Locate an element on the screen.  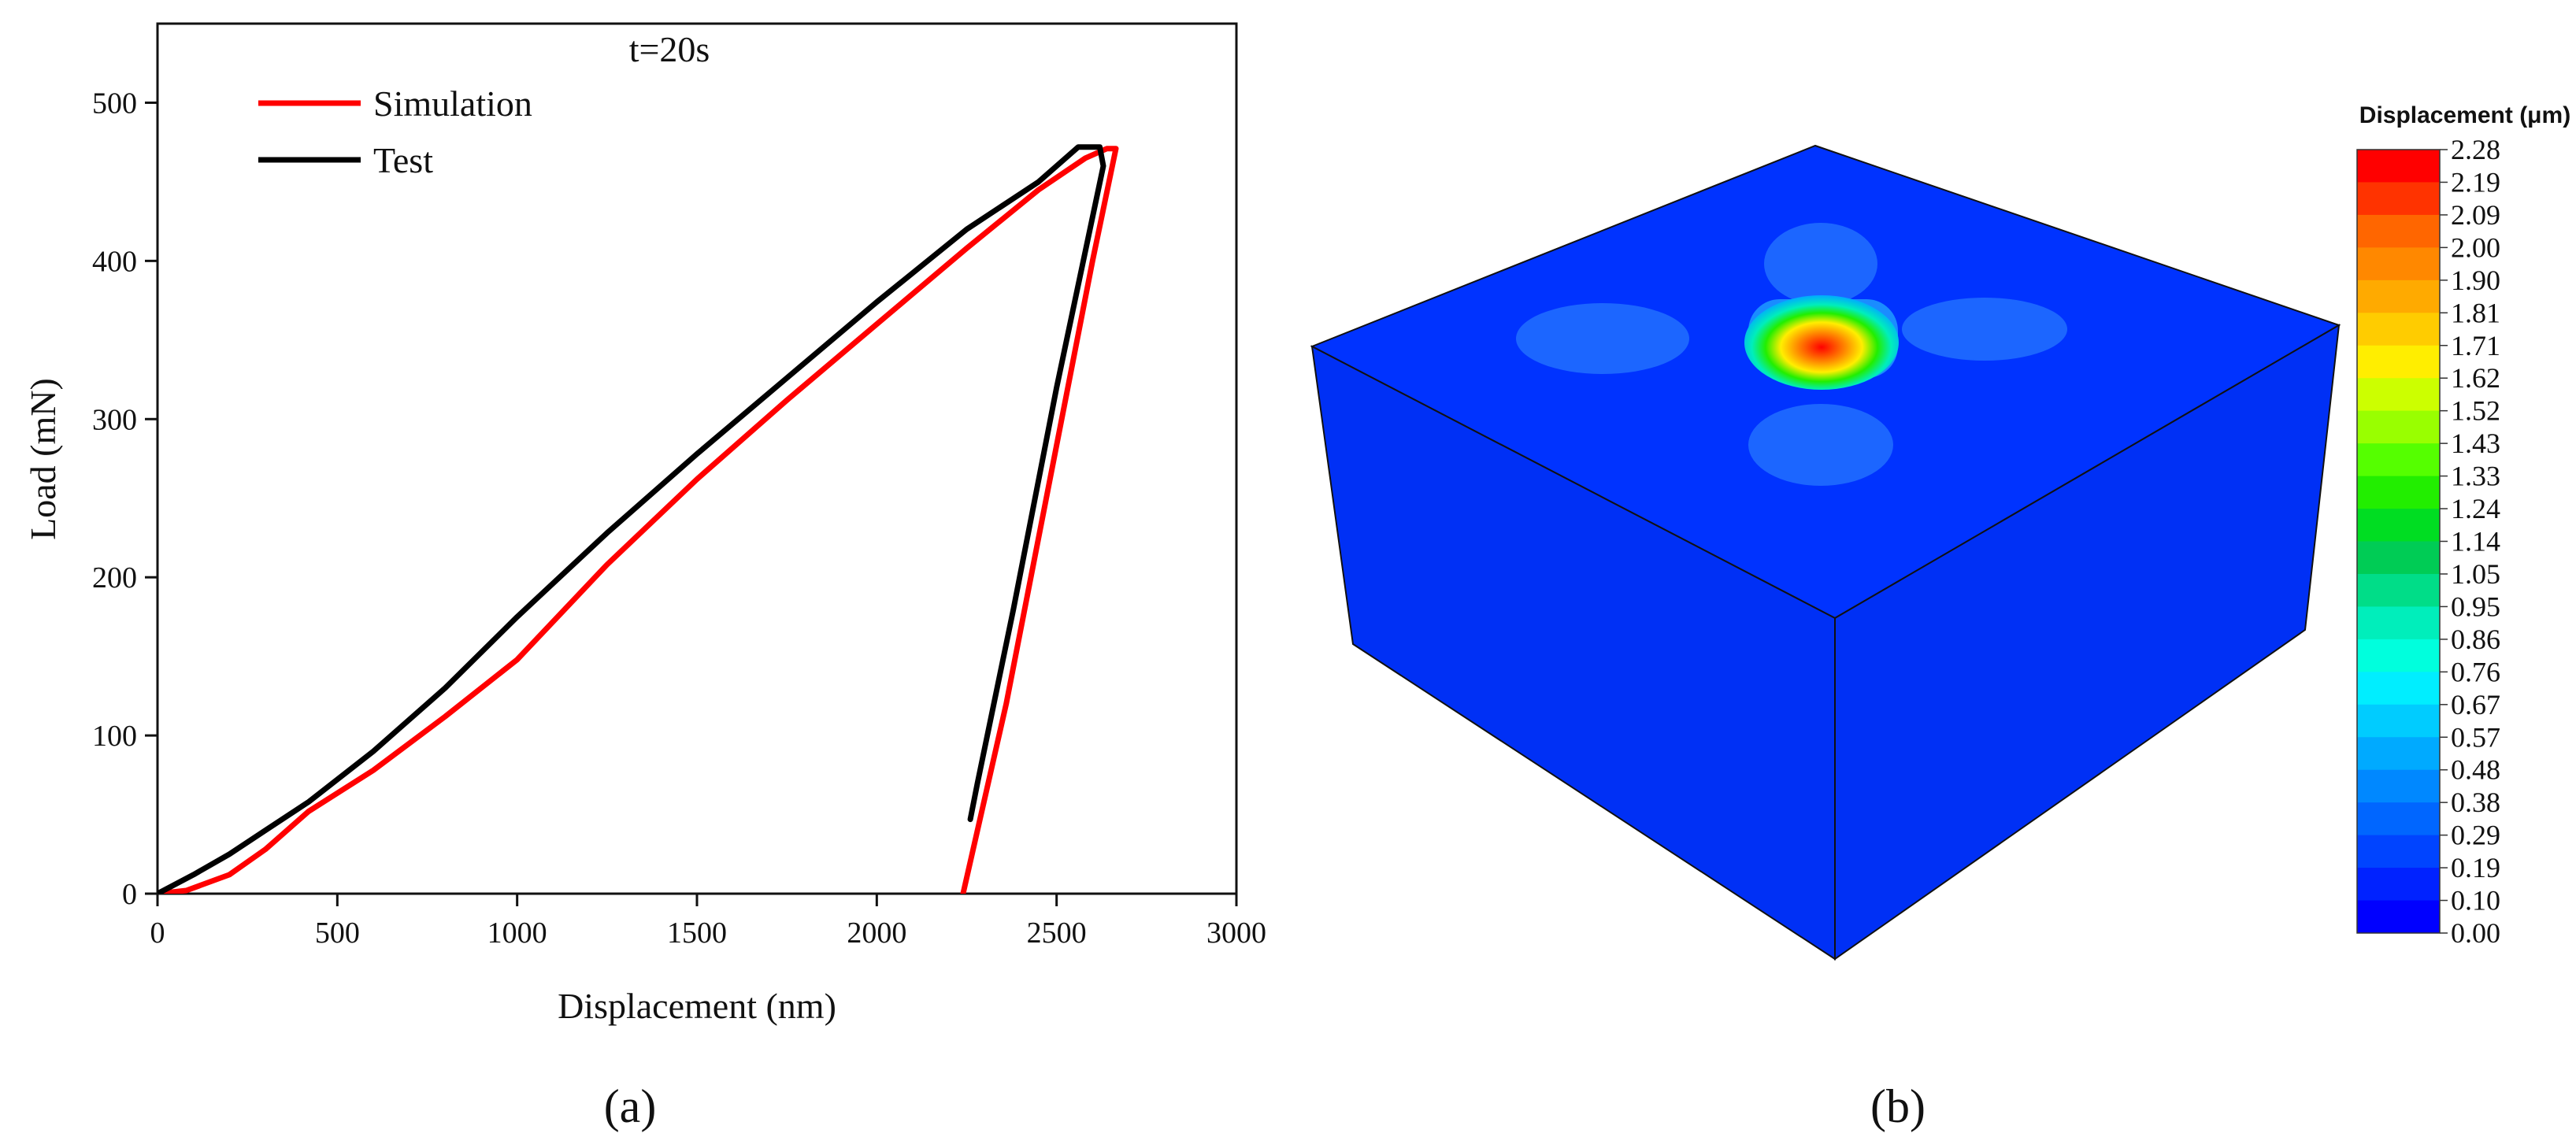
panel-label-b: (b) is located at coordinates (1898, 1106).